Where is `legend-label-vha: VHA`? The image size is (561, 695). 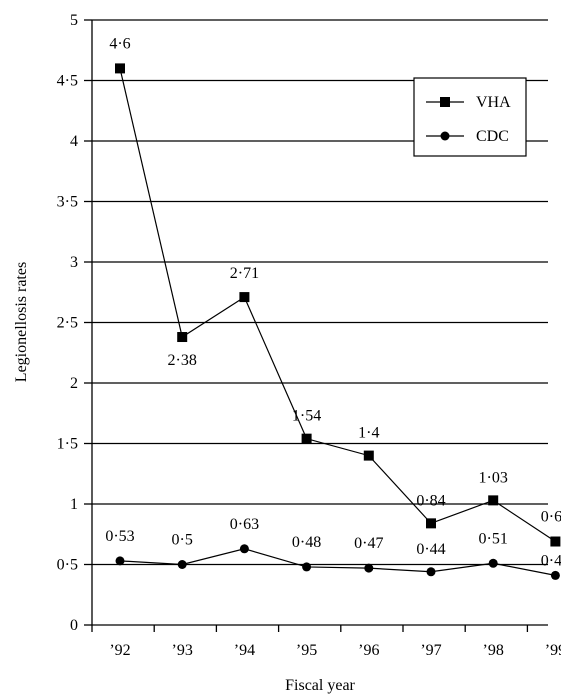
legend-label-vha: VHA is located at coordinates (493, 102).